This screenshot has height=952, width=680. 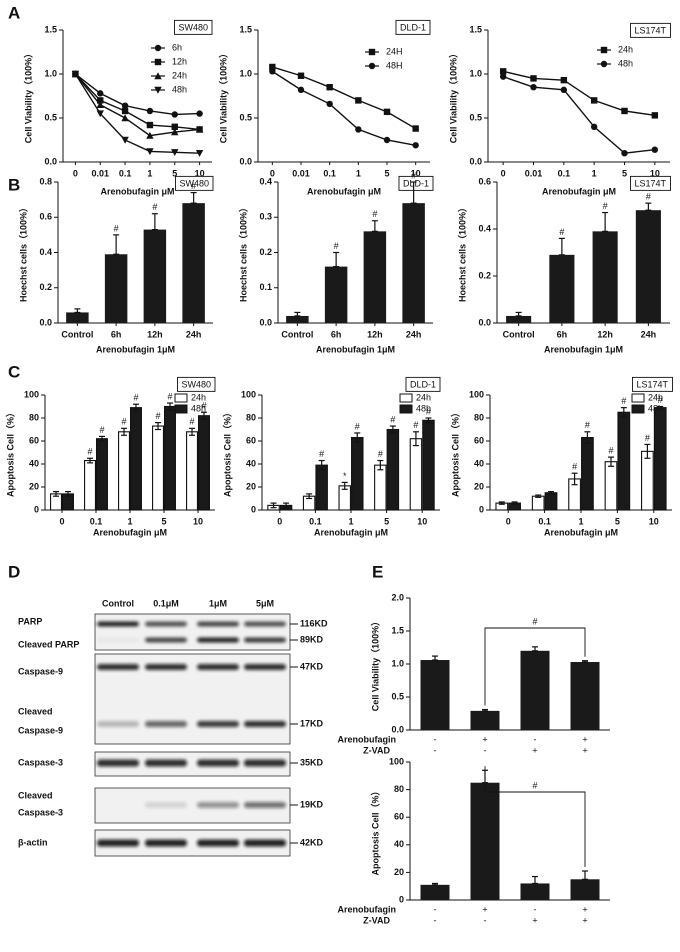 I want to click on treatment-label: Z-VAD, so click(x=376, y=920).